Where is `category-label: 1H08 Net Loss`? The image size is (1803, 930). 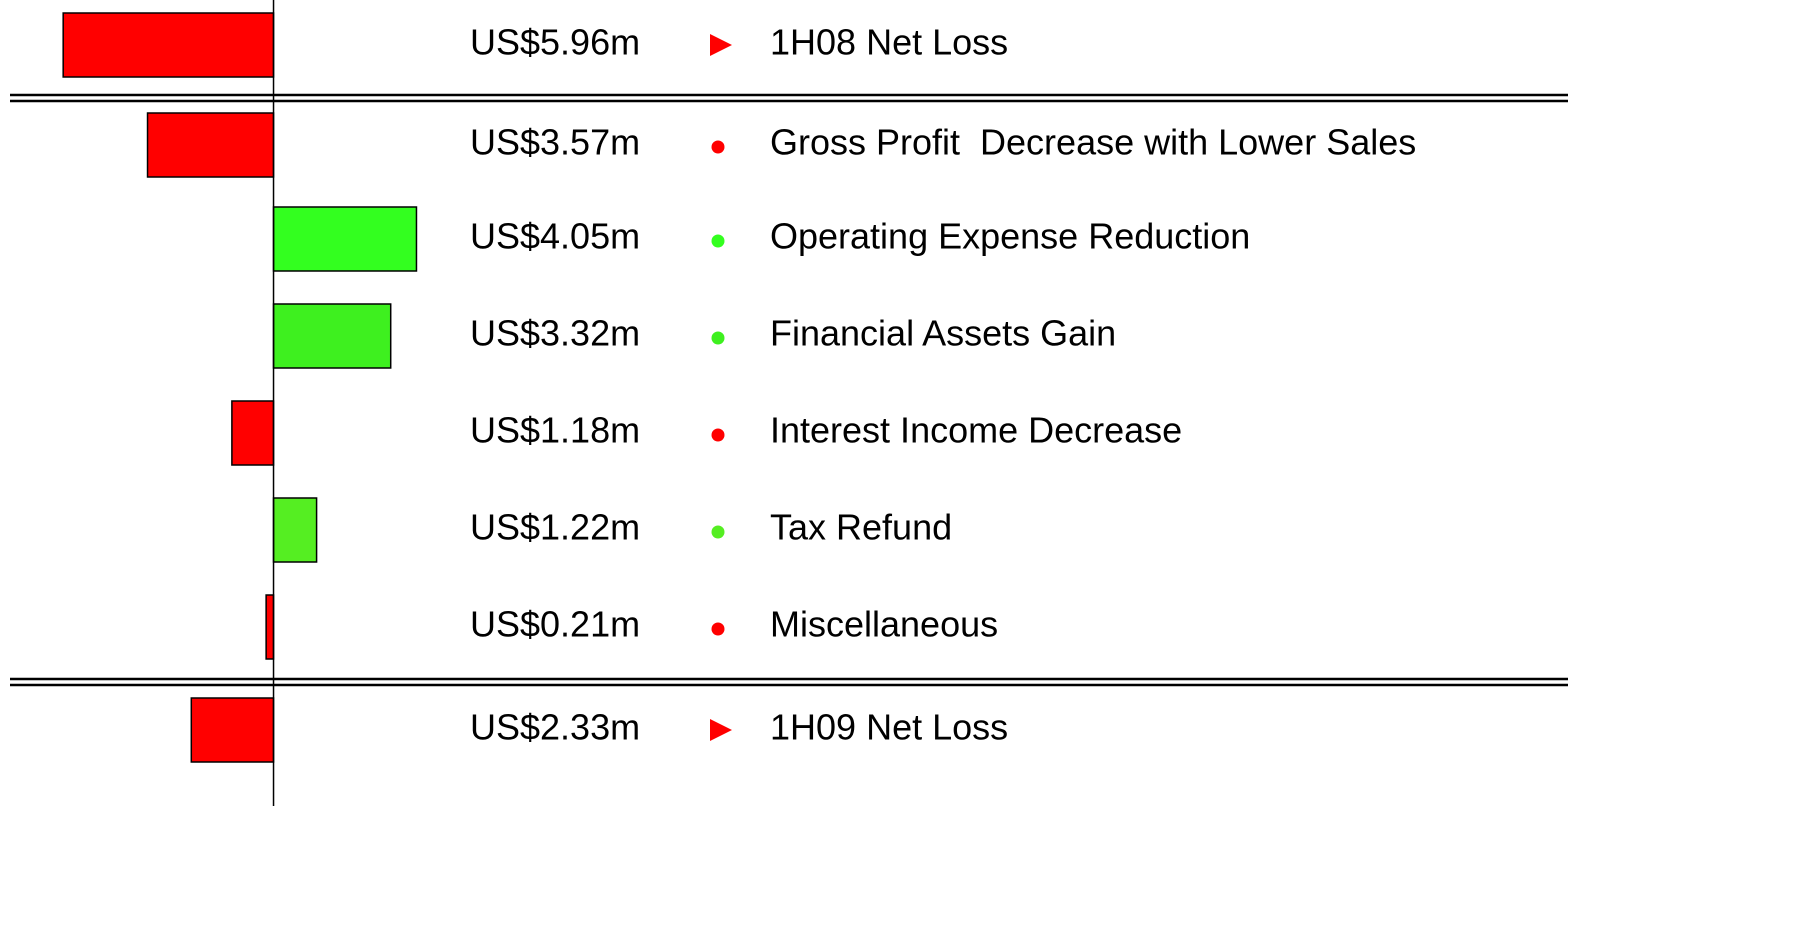 category-label: 1H08 Net Loss is located at coordinates (889, 42).